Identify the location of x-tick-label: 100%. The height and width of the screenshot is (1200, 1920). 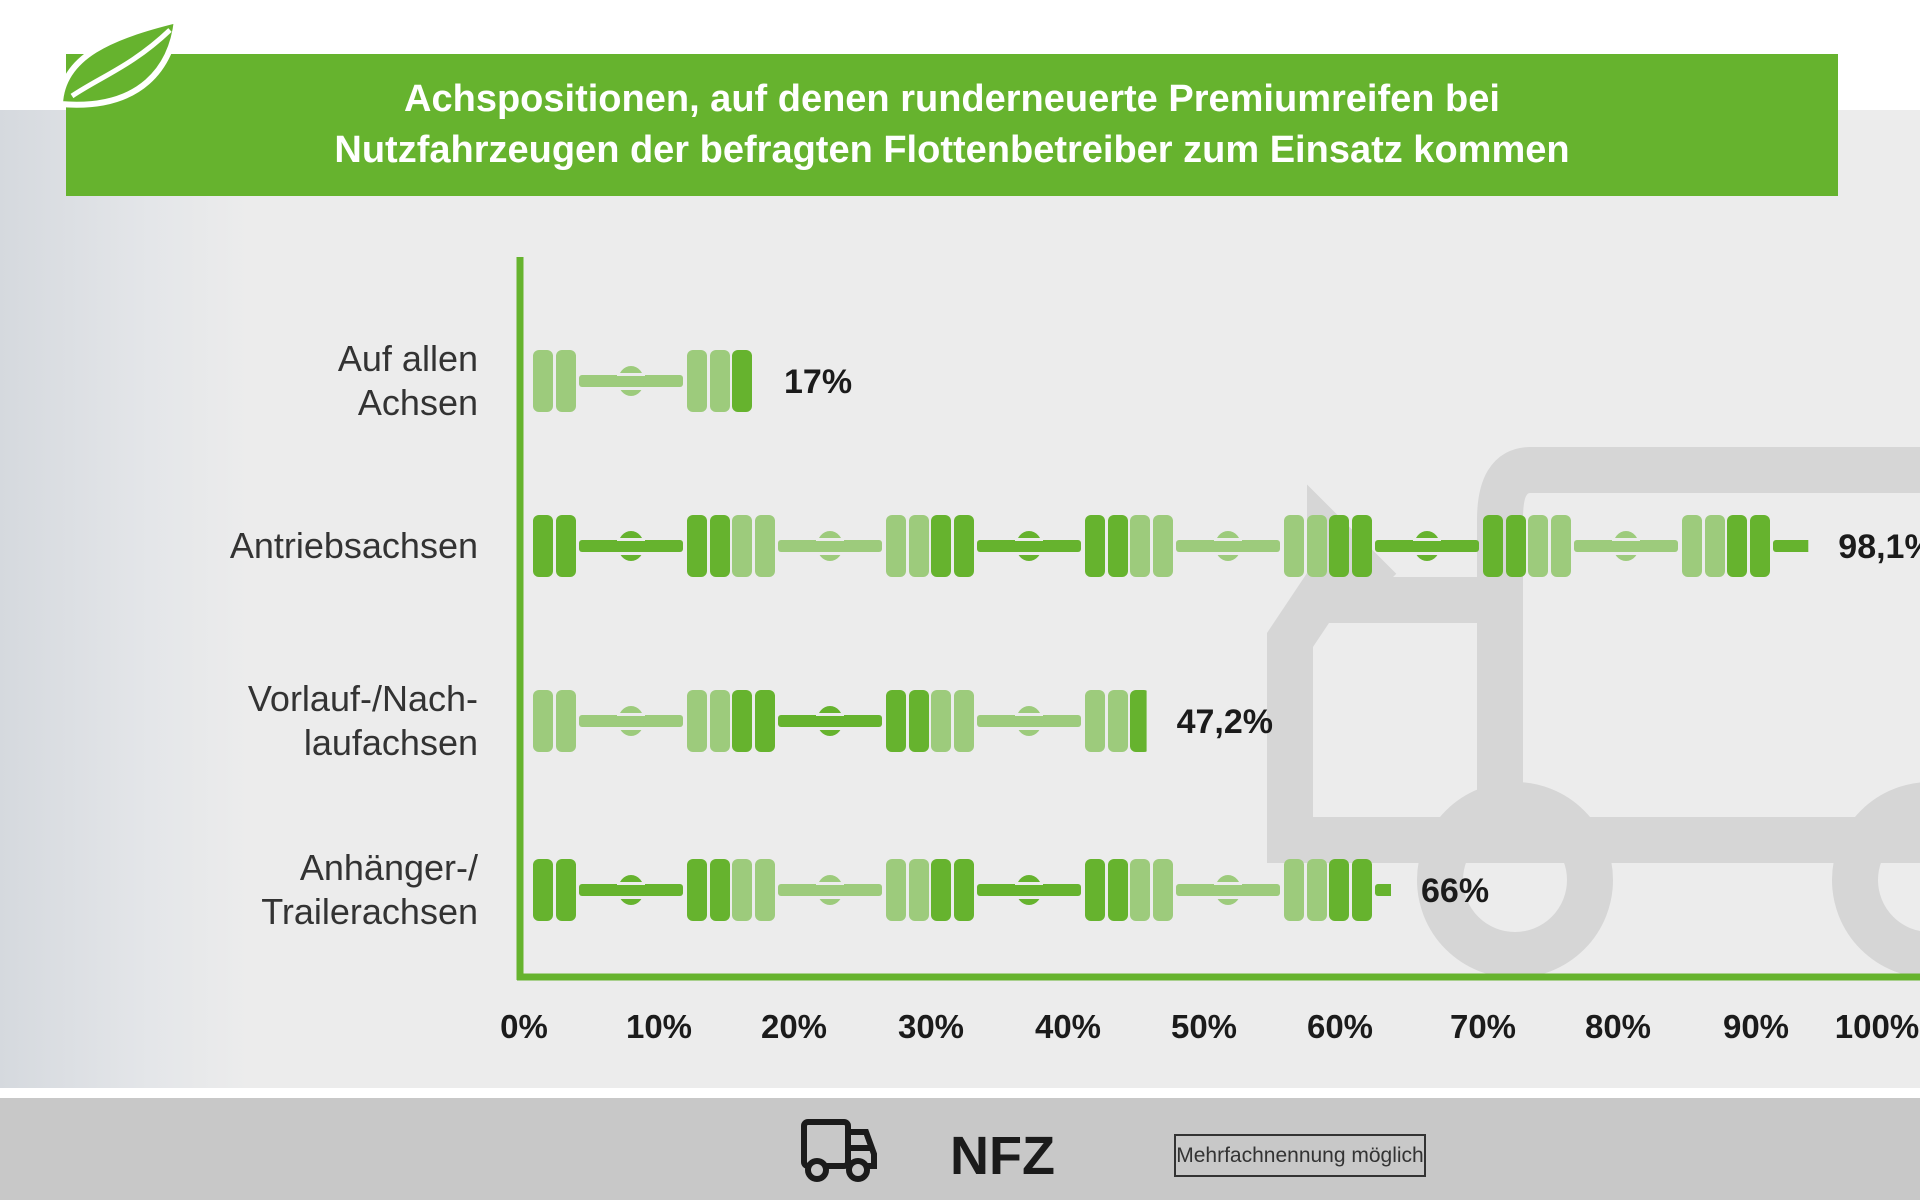
(1877, 1026).